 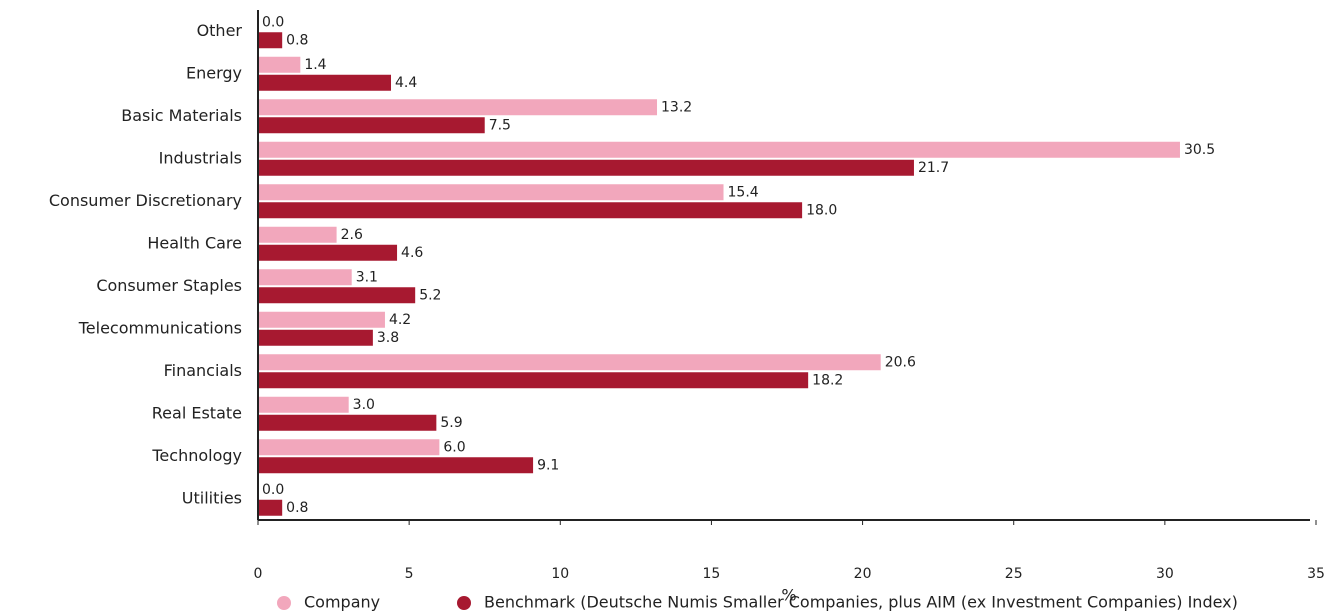 I want to click on y-tick-label: Utilities, so click(x=212, y=497).